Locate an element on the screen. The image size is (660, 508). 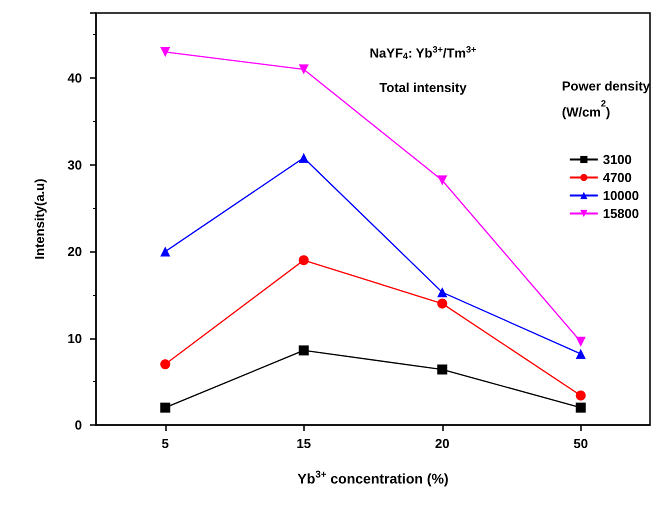
legend-label: 10000 is located at coordinates (621, 195).